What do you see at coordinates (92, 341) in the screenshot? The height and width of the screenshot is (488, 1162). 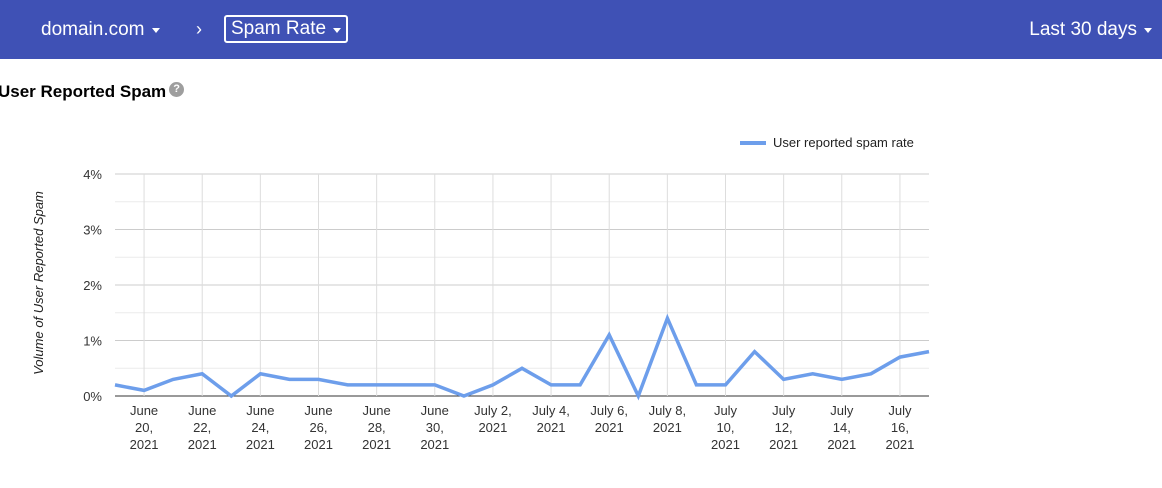 I see `y-tick-label: 1%` at bounding box center [92, 341].